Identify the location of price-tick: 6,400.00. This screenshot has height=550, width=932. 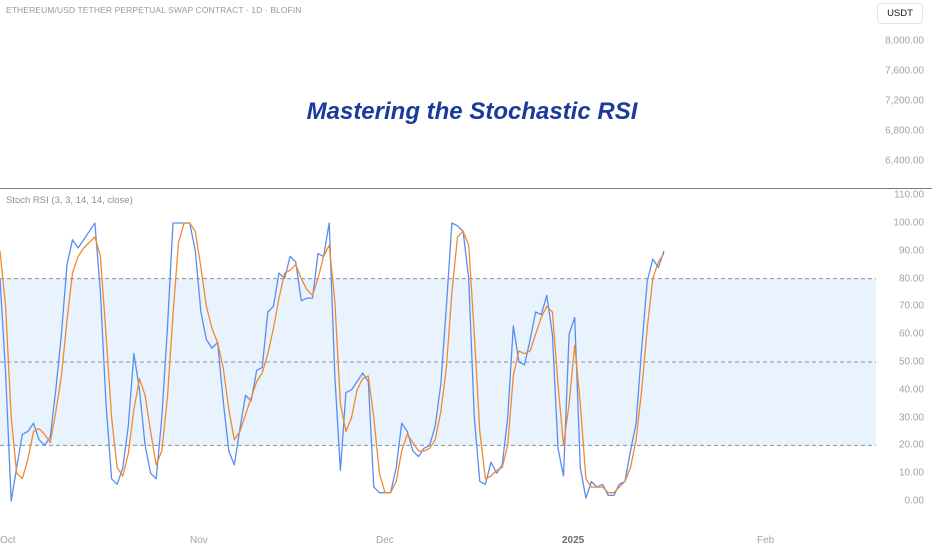
(904, 161).